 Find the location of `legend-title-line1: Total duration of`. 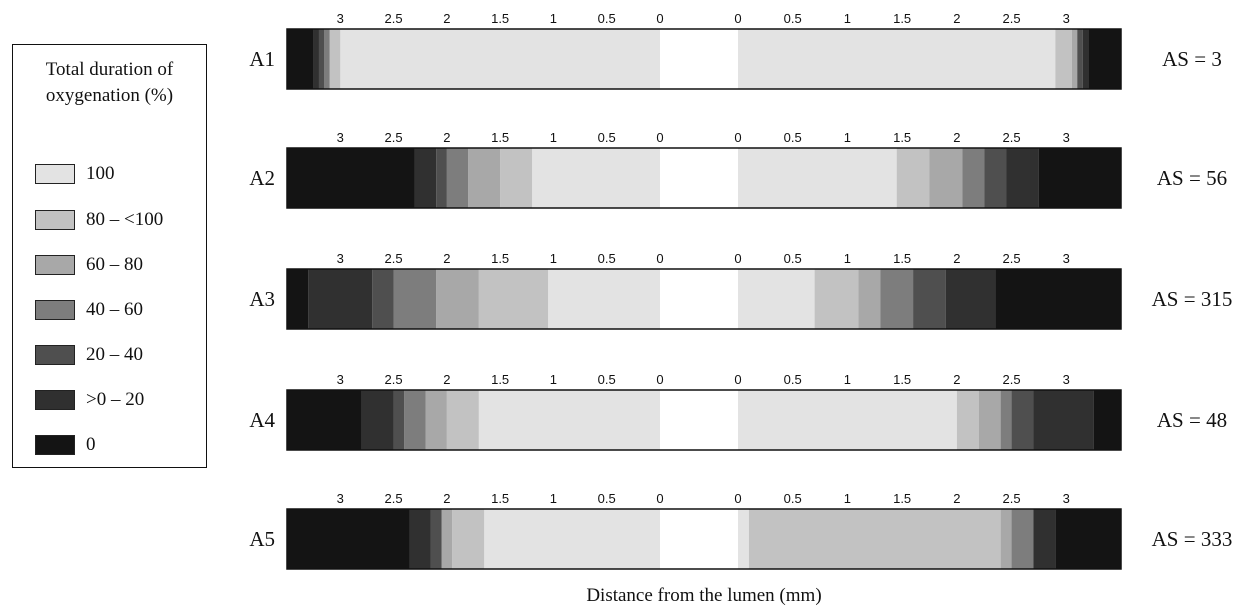

legend-title-line1: Total duration of is located at coordinates (109, 69).